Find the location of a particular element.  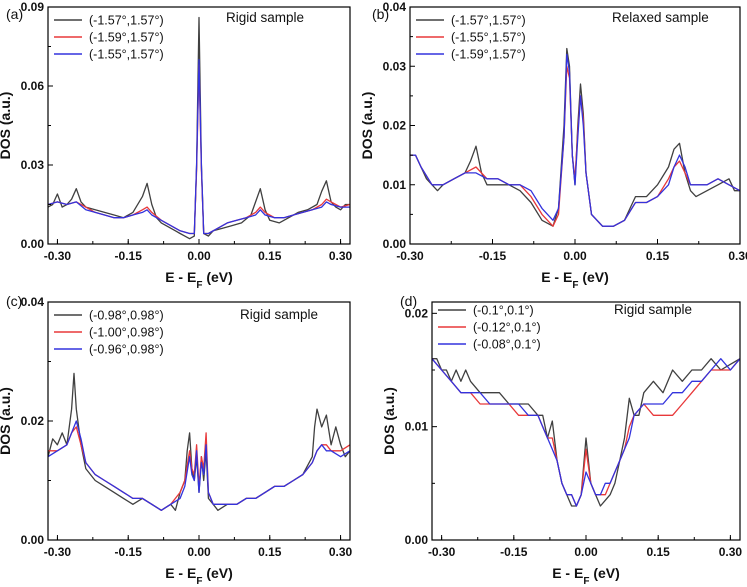

y-tick-label: 0.06 is located at coordinates (33, 86).